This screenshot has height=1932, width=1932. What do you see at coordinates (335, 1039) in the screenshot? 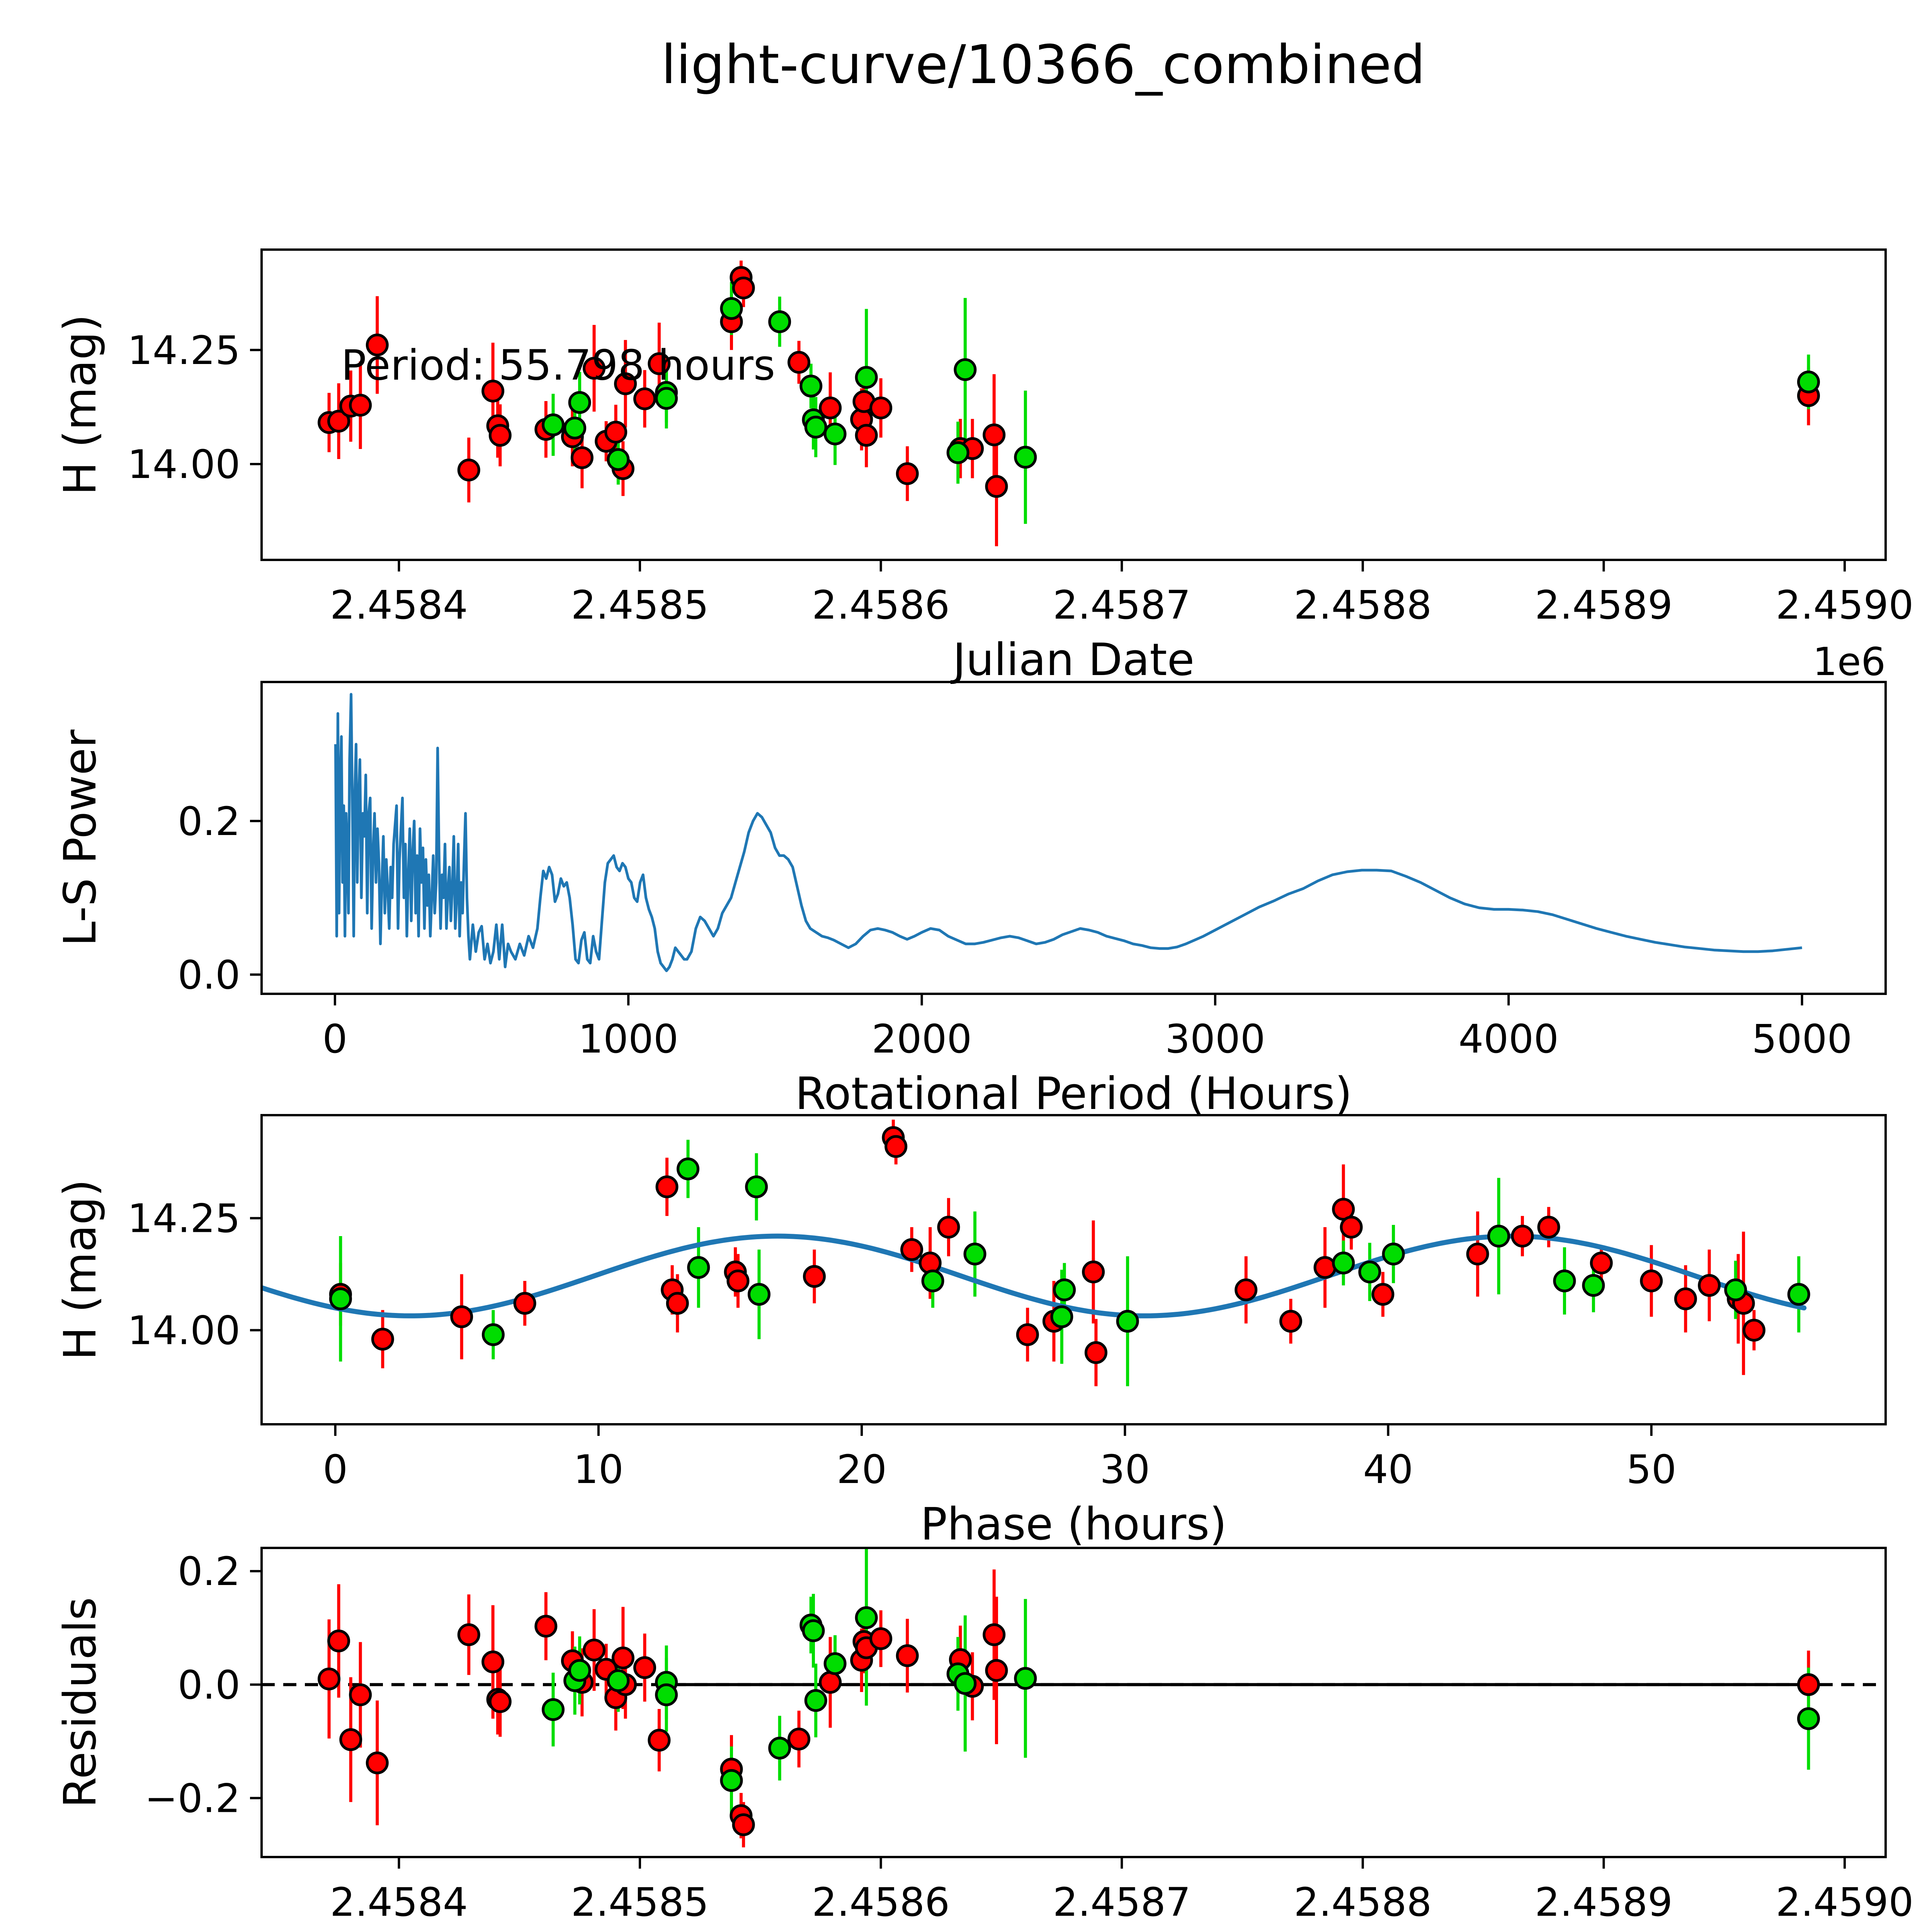
I see `x-tick-label: 0` at bounding box center [335, 1039].